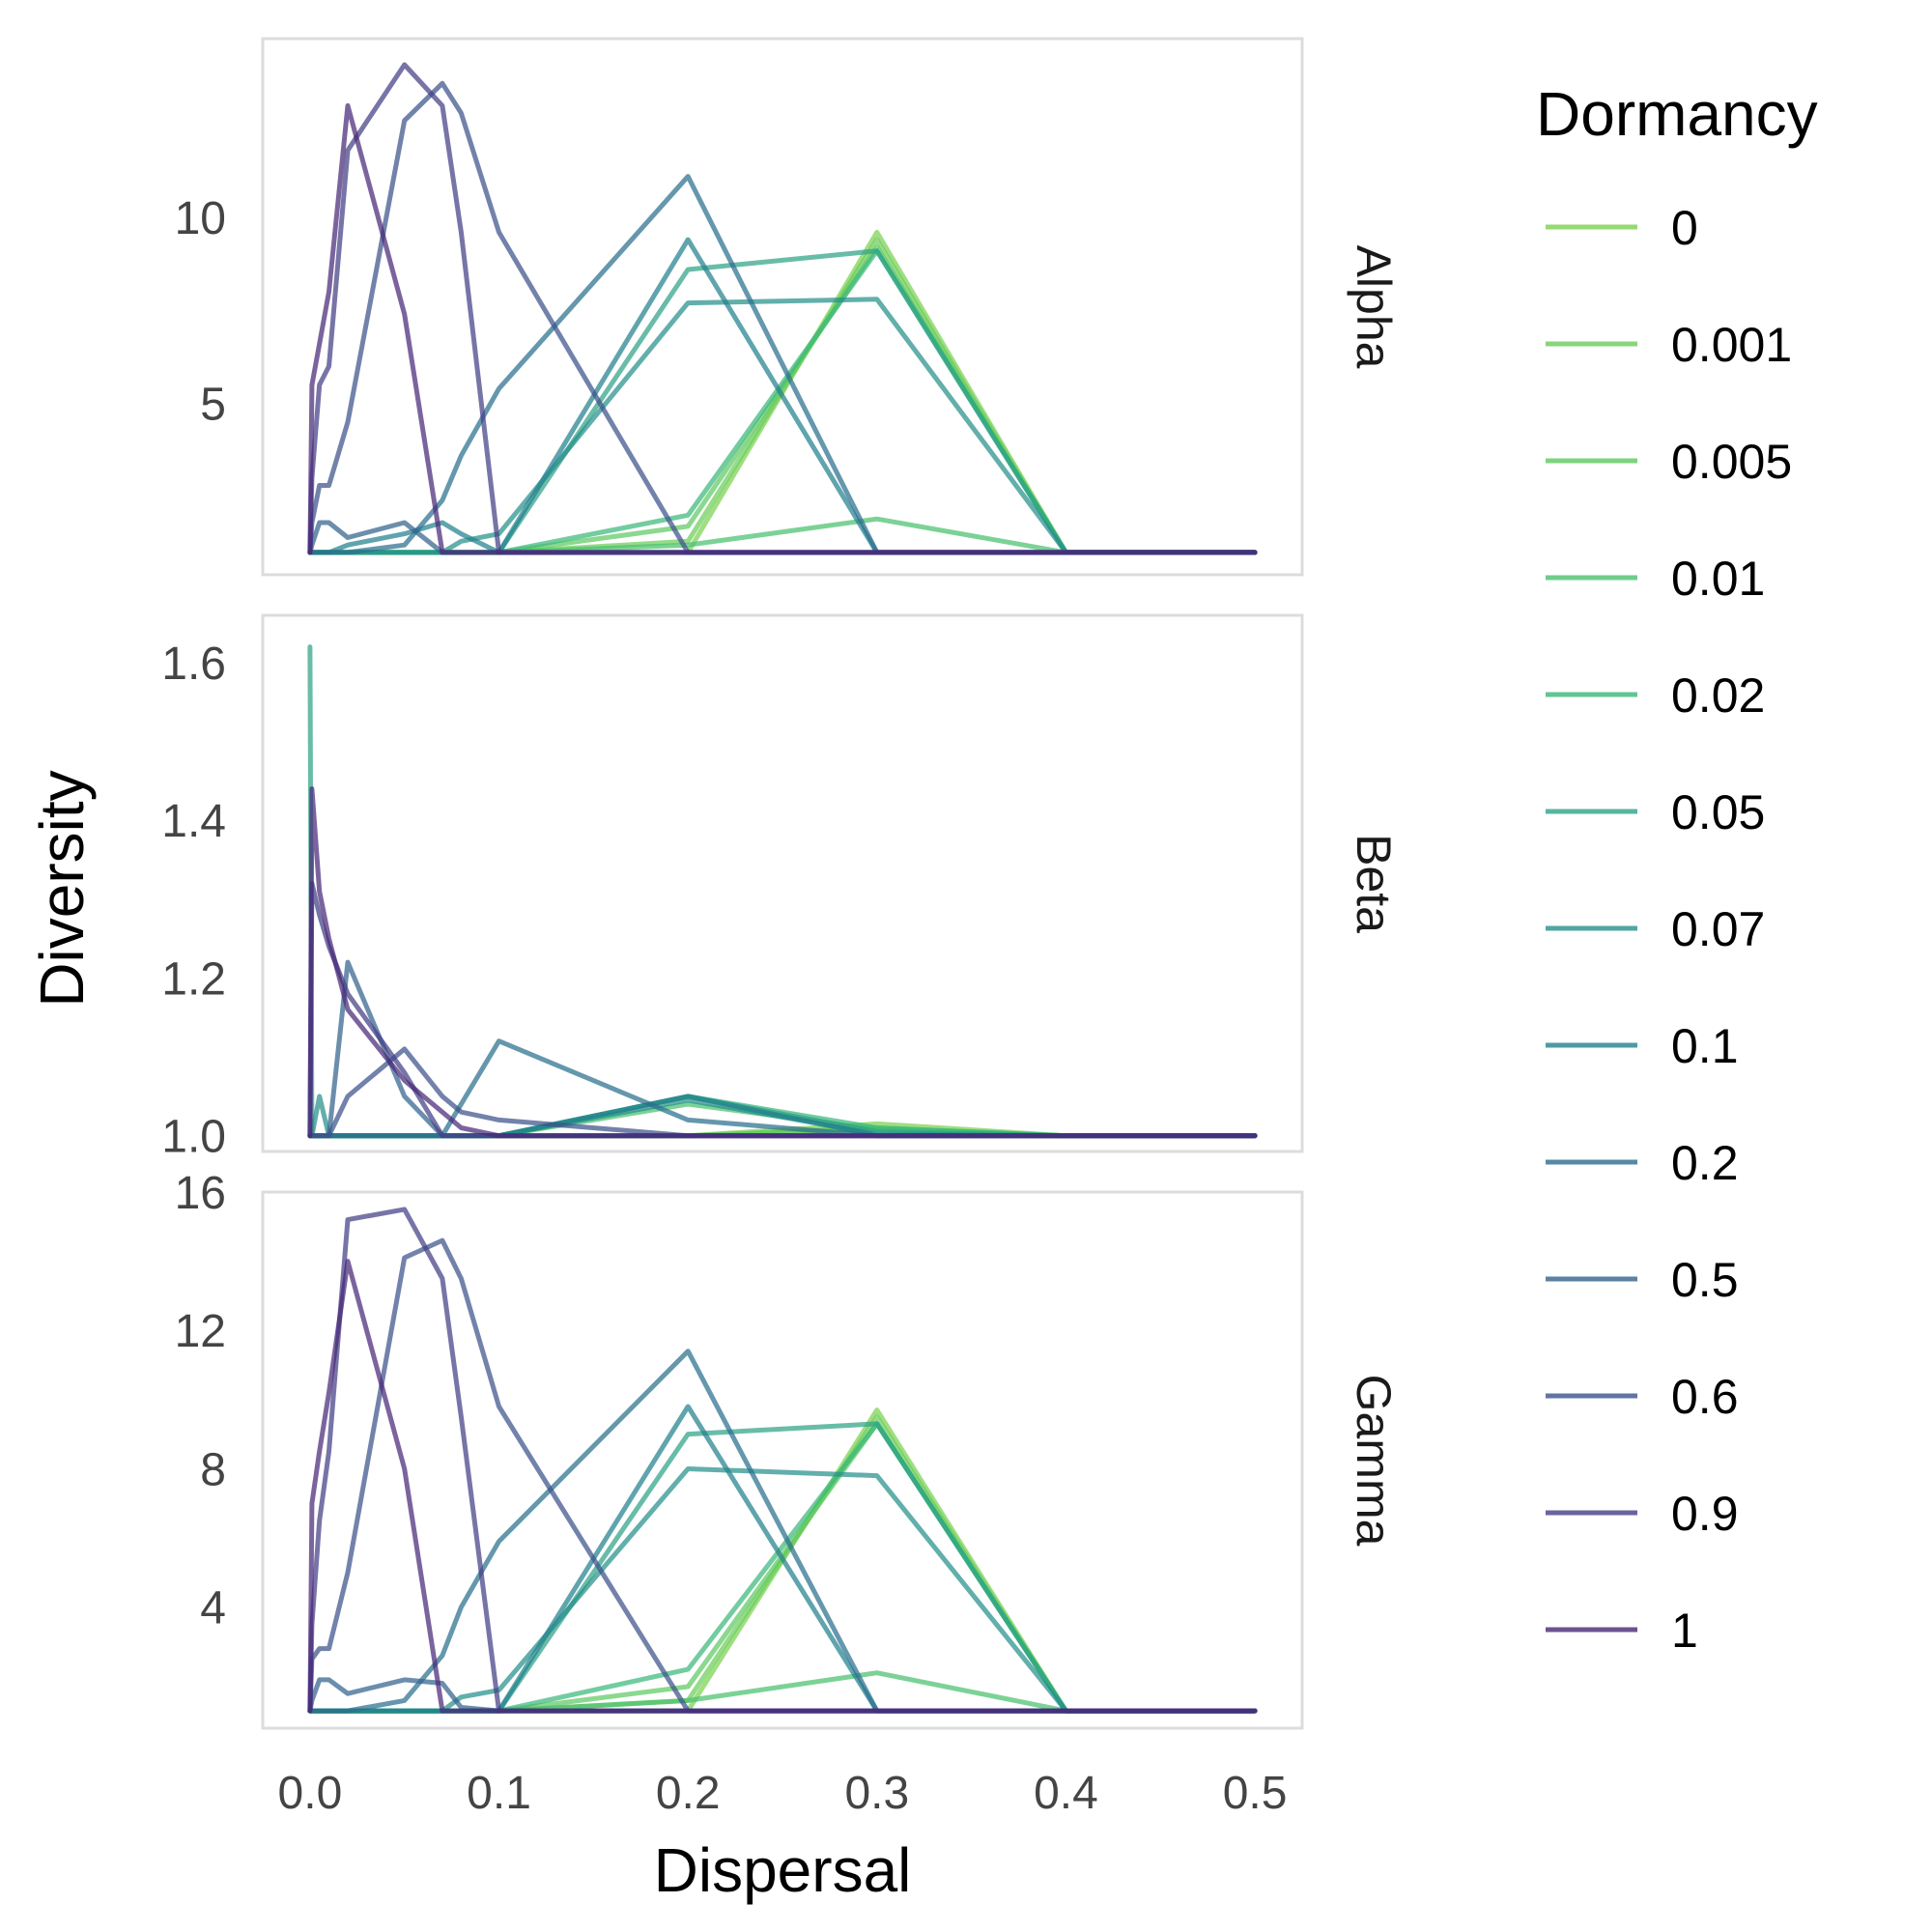 This screenshot has height=1932, width=1932. Describe the element at coordinates (1374, 307) in the screenshot. I see `strip-label-alpha: Alpha` at that location.